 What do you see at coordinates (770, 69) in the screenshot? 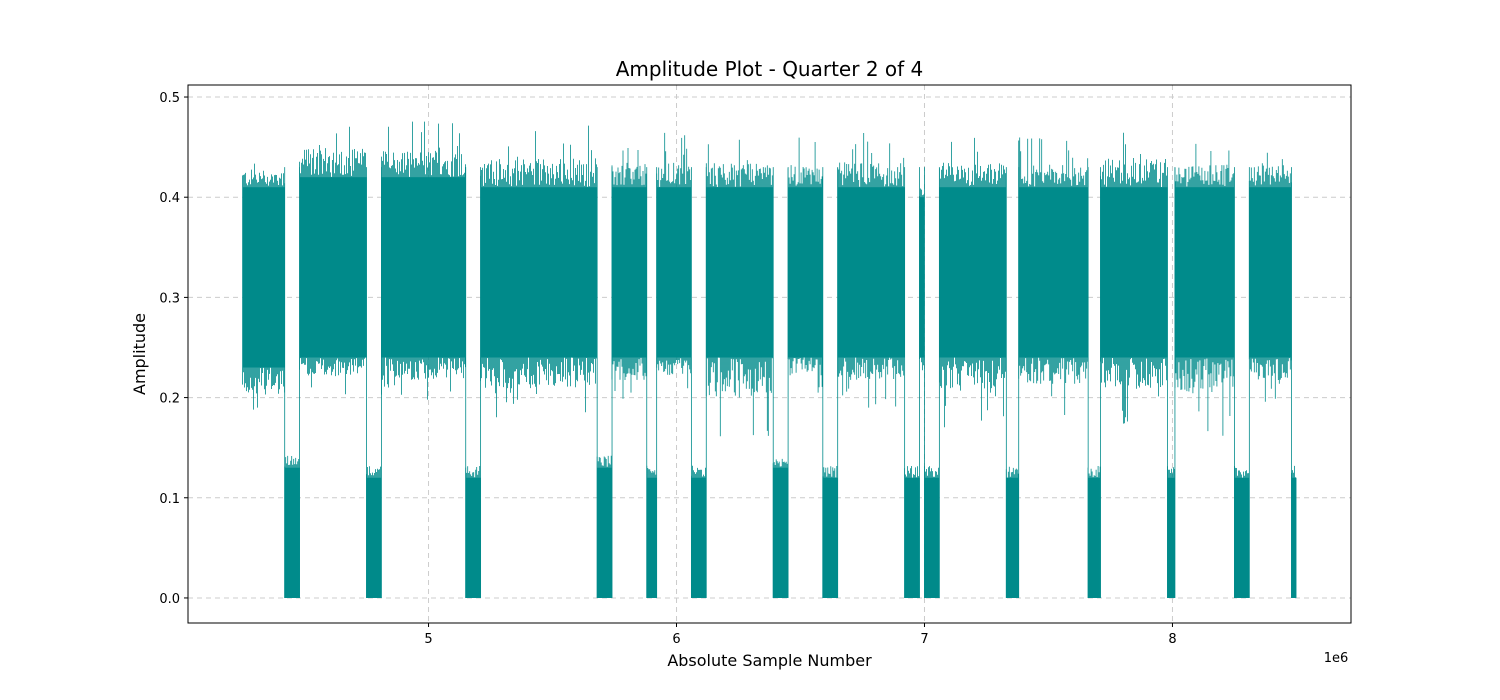
I see `chart-title: Amplitude Plot - Quarter 2 of 4` at bounding box center [770, 69].